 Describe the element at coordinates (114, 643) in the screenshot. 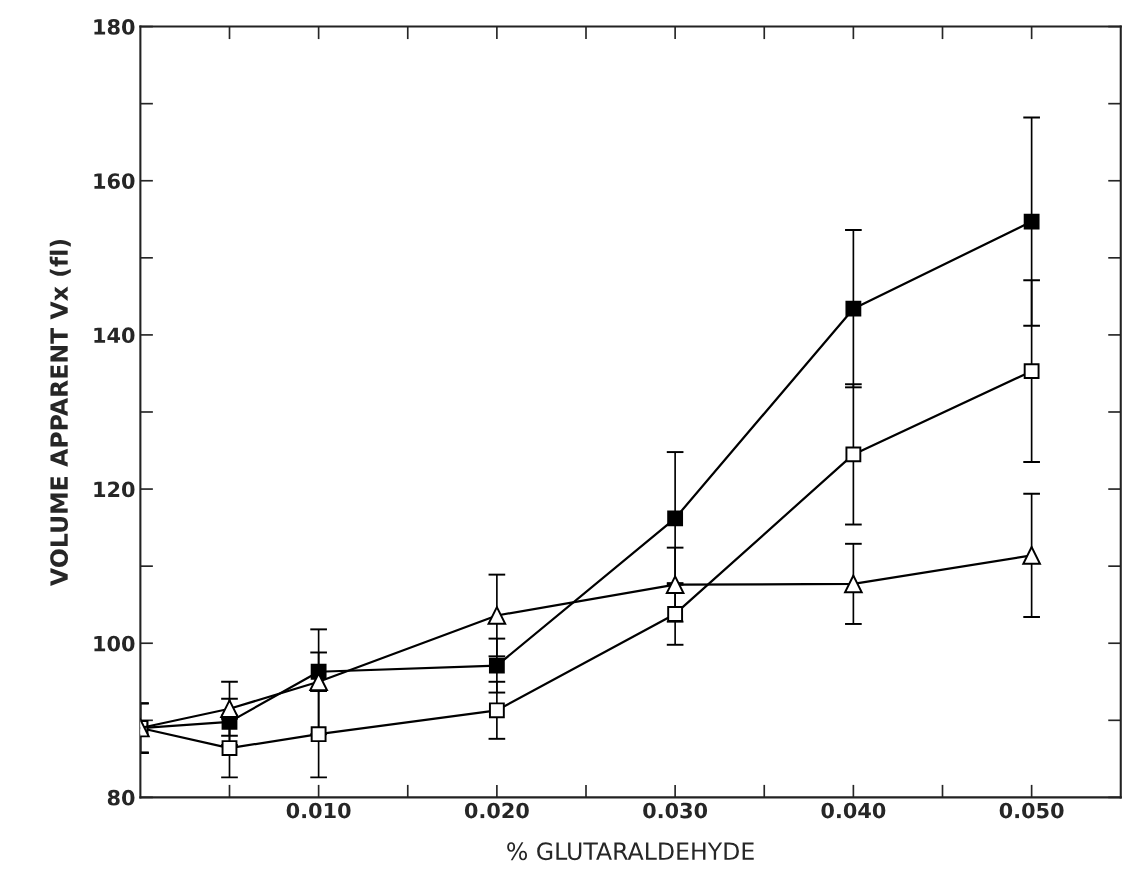

I see `y-tick-label: 100` at that location.